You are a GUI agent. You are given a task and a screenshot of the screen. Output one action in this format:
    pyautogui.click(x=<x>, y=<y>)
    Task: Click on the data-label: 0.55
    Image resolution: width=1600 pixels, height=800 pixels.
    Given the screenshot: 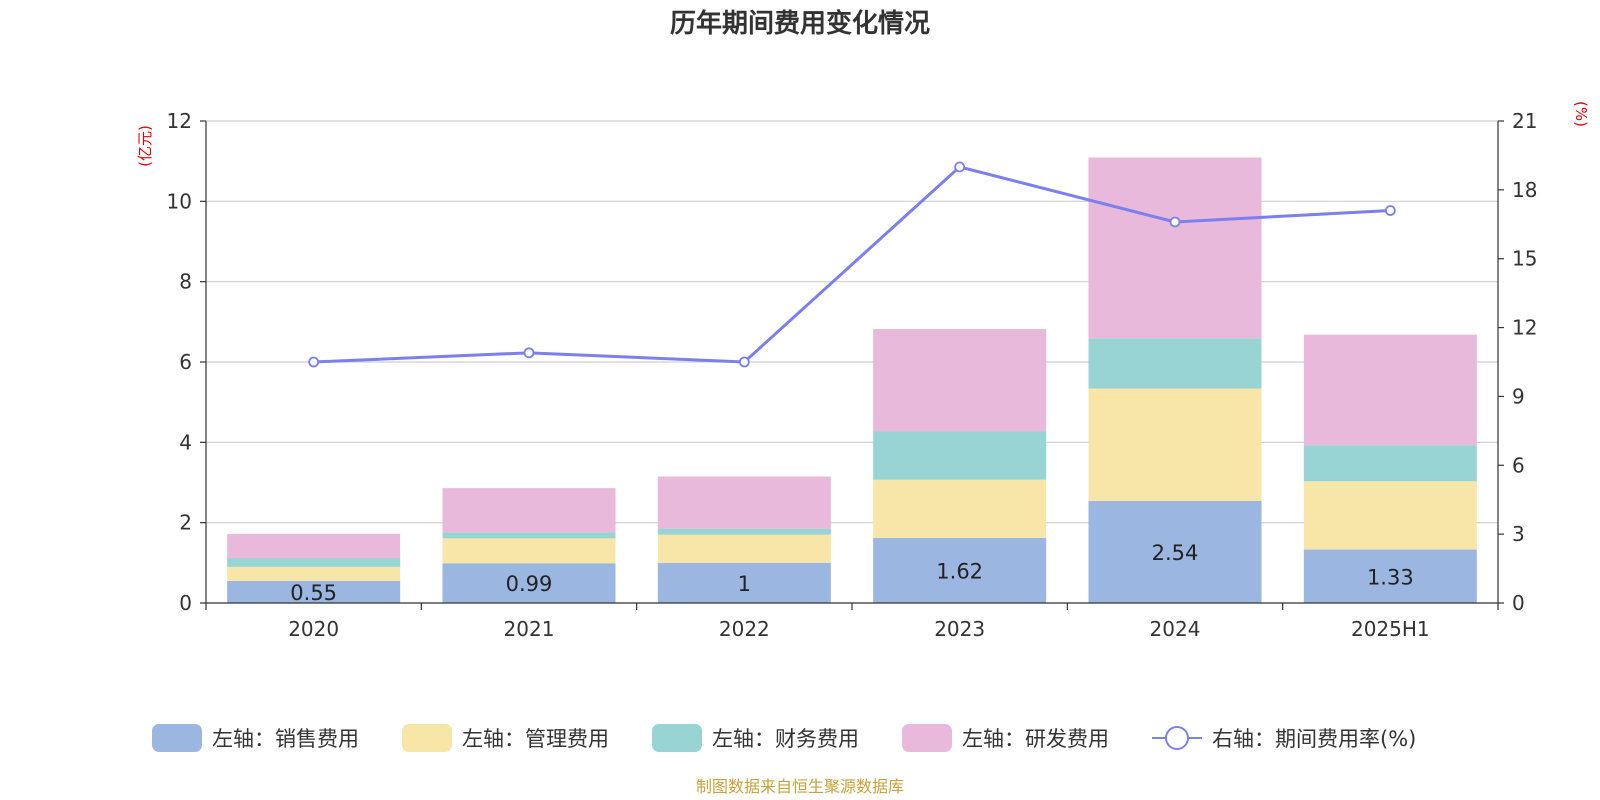 What is the action you would take?
    pyautogui.click(x=313, y=593)
    